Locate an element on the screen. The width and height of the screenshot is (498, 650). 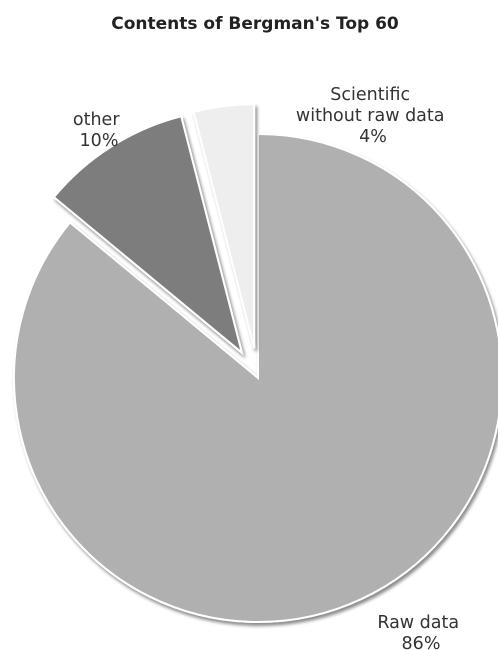
slice-label-raw-data: Raw data 86% is located at coordinates (420, 631).